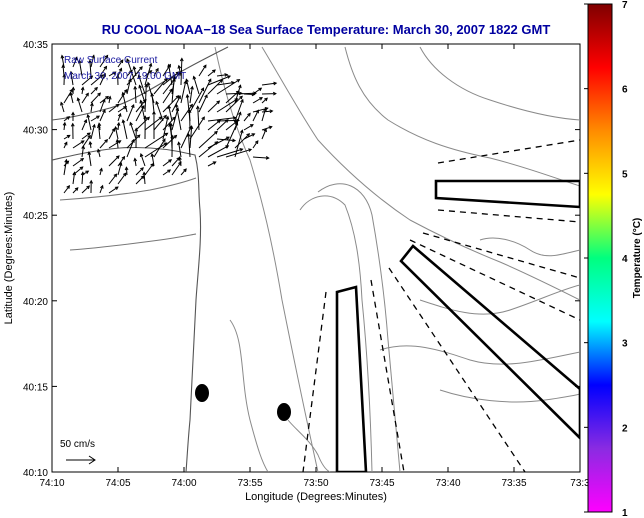 The image size is (644, 518). What do you see at coordinates (81, 460) in the screenshot?
I see `scale-arrow-icon` at bounding box center [81, 460].